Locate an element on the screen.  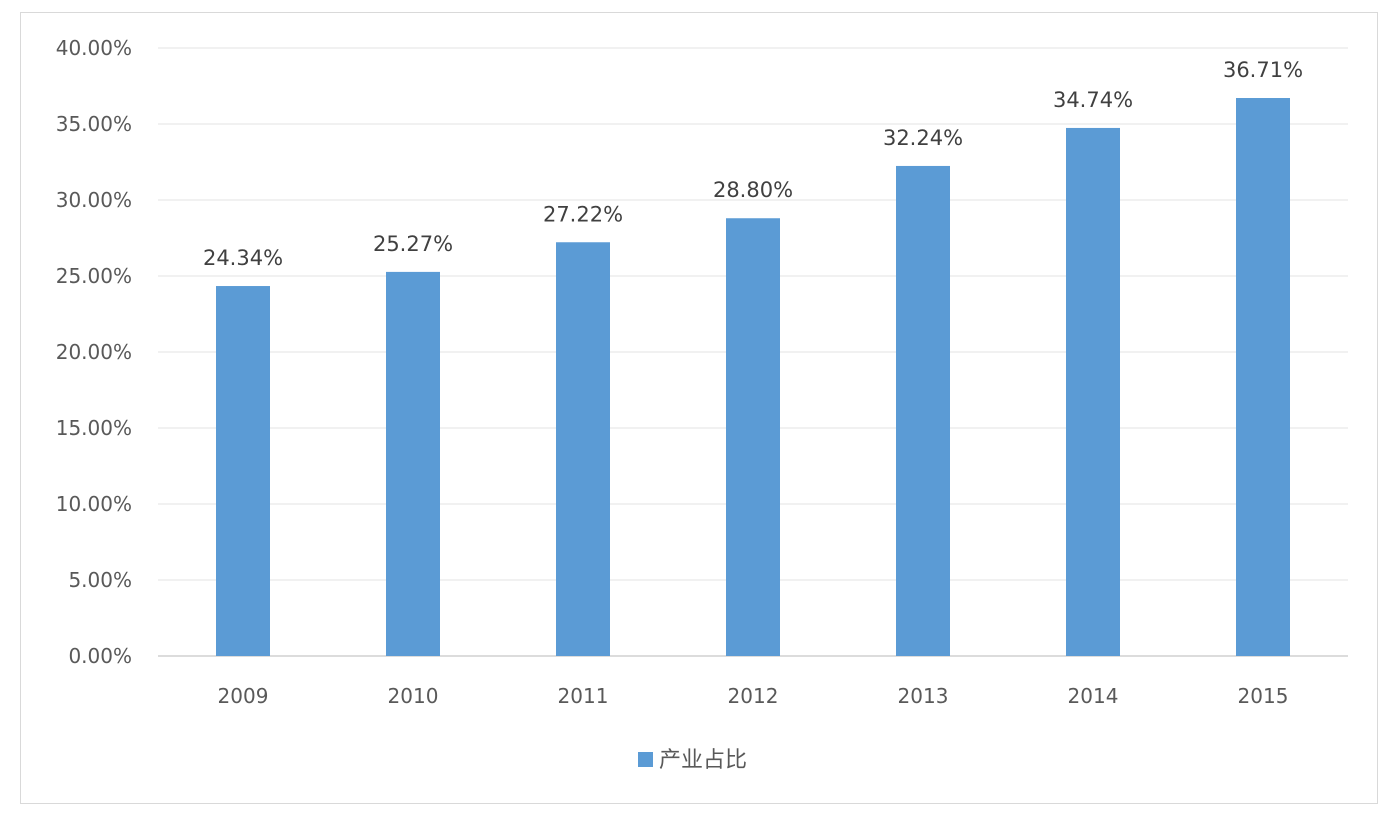
y-tick-label: 20.00% is located at coordinates (94, 352).